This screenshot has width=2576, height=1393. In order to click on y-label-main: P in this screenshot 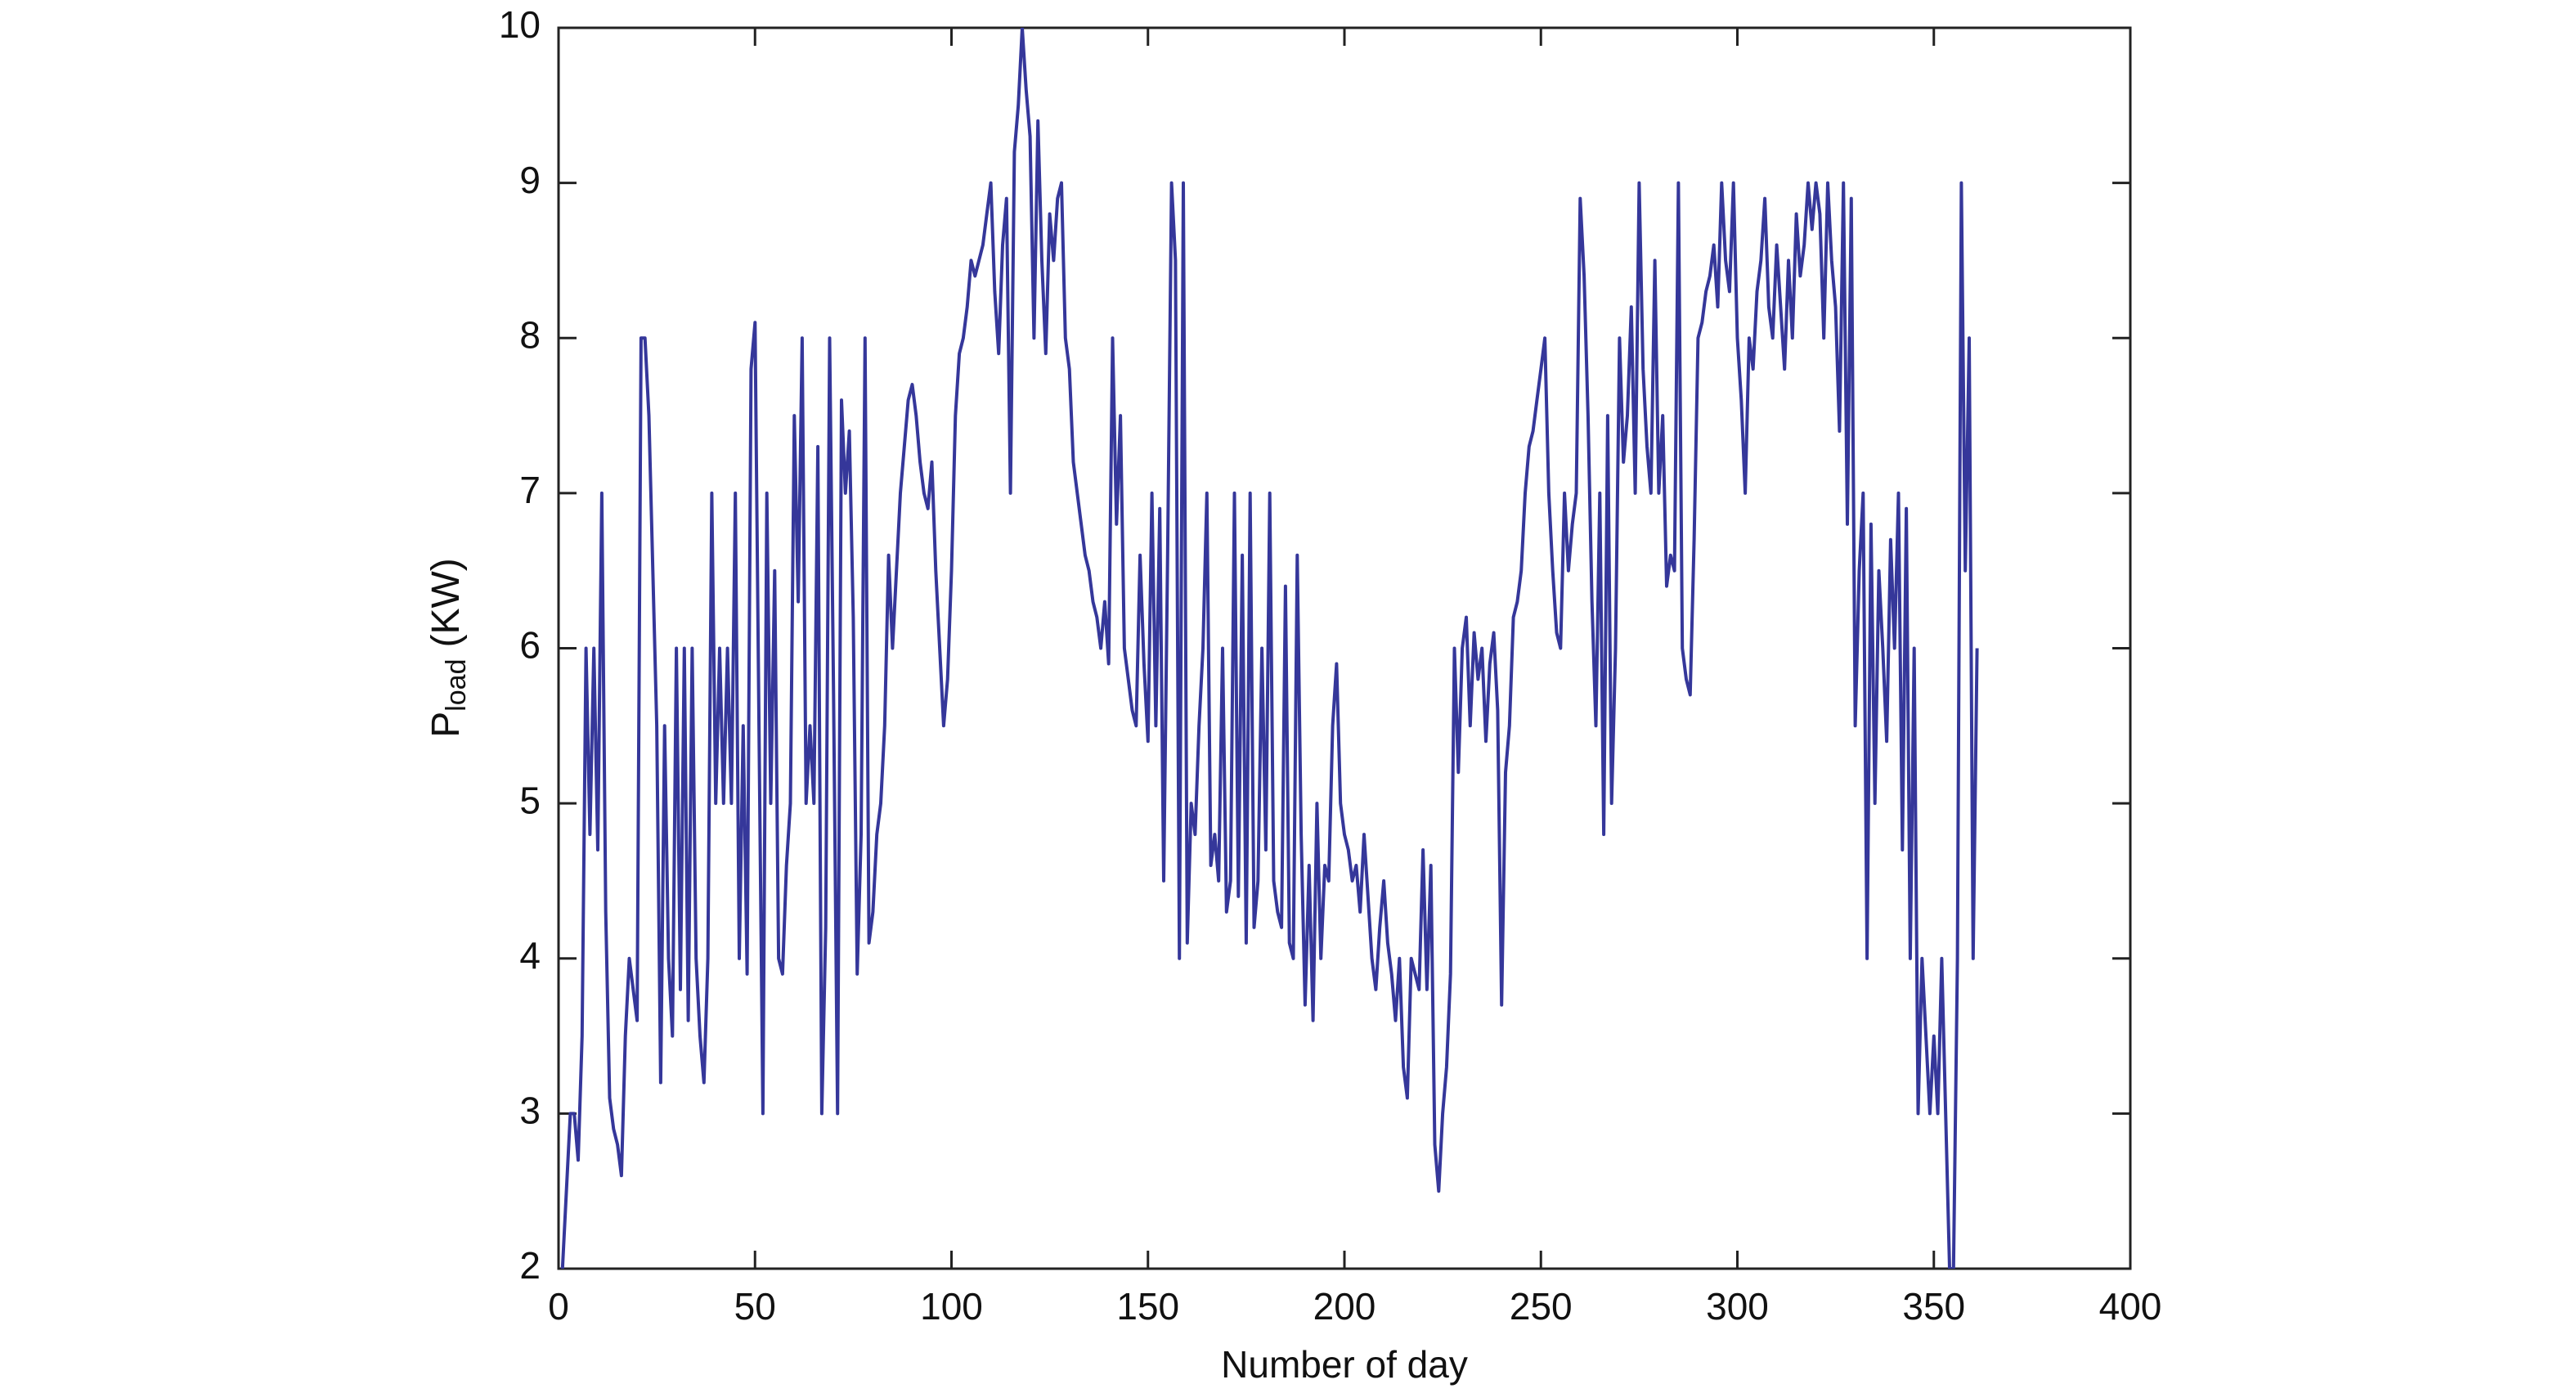, I will do `click(446, 725)`.